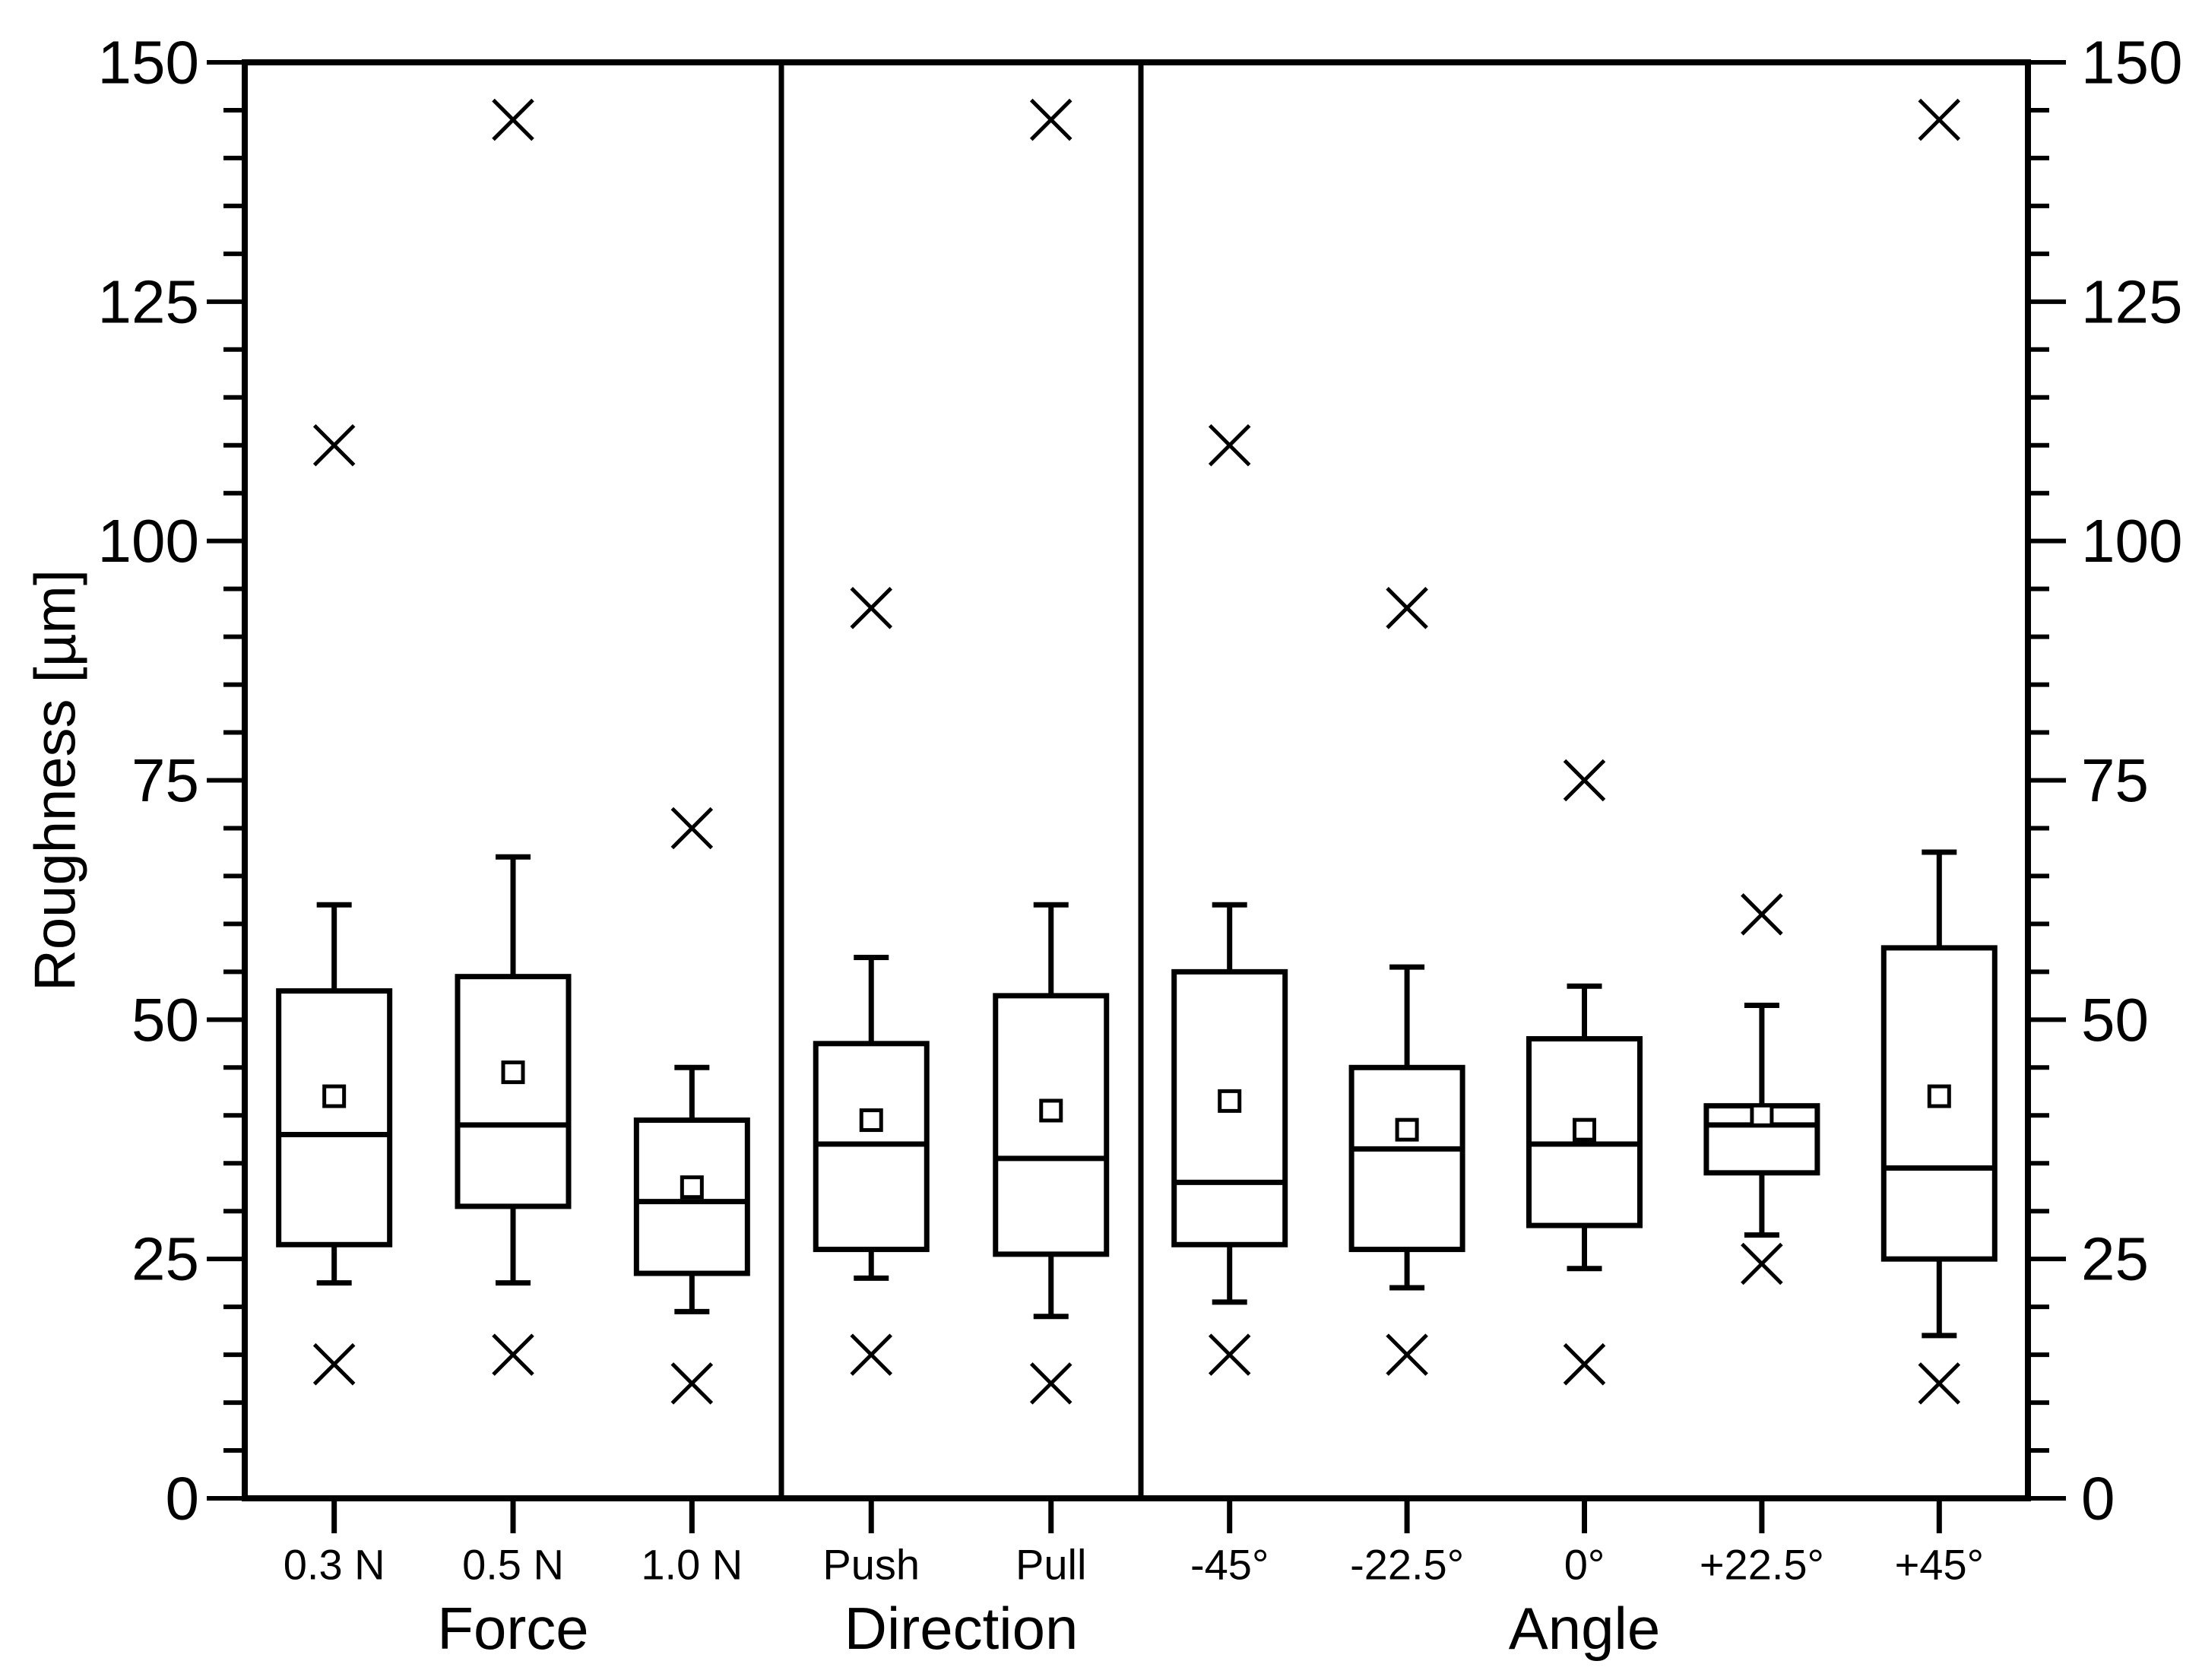  I want to click on x-category-label: 0.3 N, so click(334, 1565).